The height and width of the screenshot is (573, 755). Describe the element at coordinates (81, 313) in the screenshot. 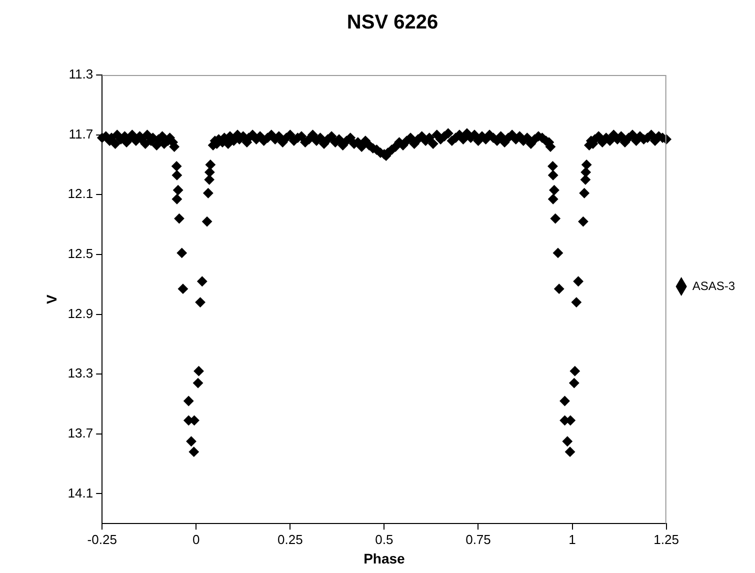

I see `y-tick-label: 12.9` at that location.